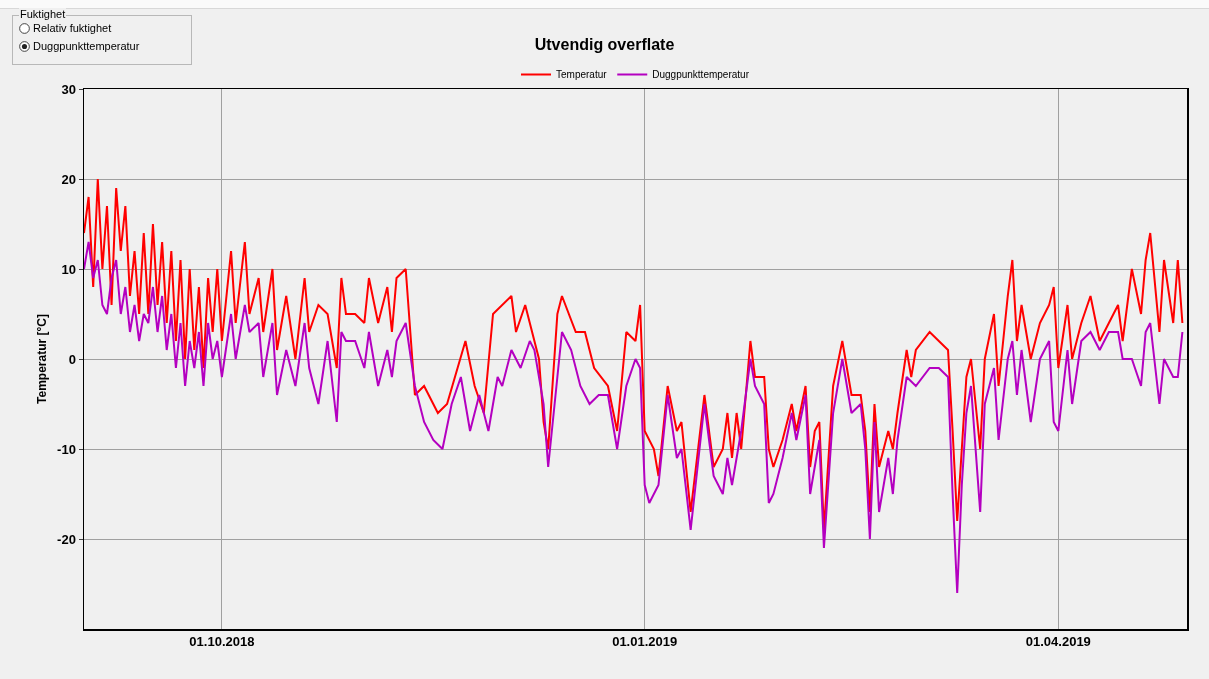  What do you see at coordinates (66, 539) in the screenshot?
I see `y-tick-label: -20` at bounding box center [66, 539].